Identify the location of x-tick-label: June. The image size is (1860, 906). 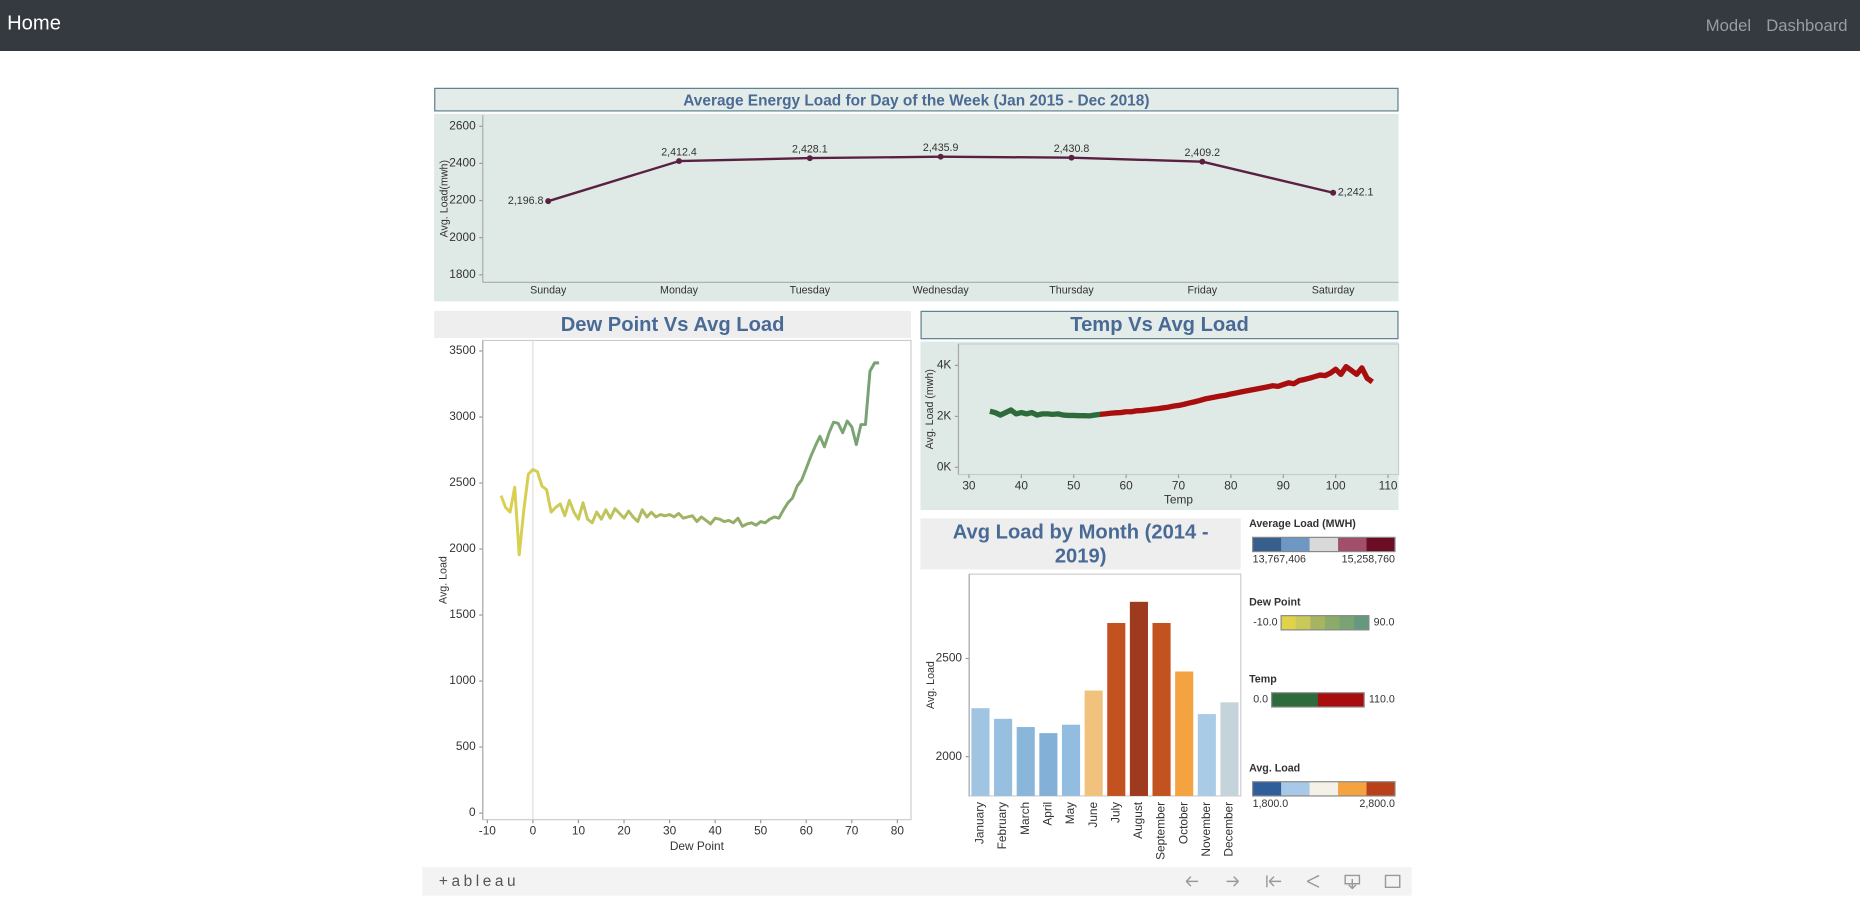
(1093, 814).